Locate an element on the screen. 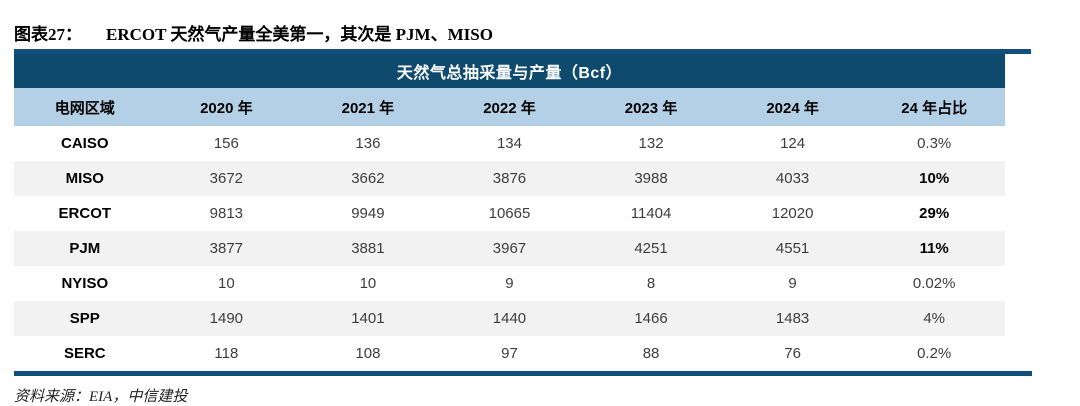 Image resolution: width=1080 pixels, height=406 pixels. value-cell: 3988 is located at coordinates (651, 178).